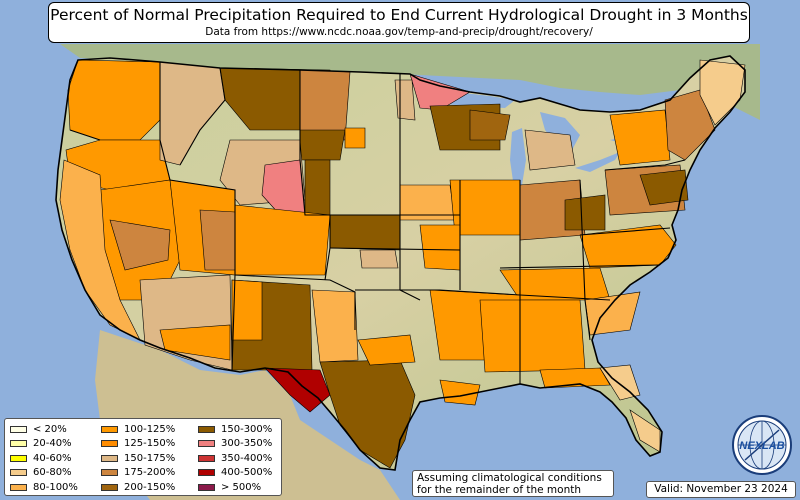  Describe the element at coordinates (247, 444) in the screenshot. I see `legend-label: 300-350%` at that location.